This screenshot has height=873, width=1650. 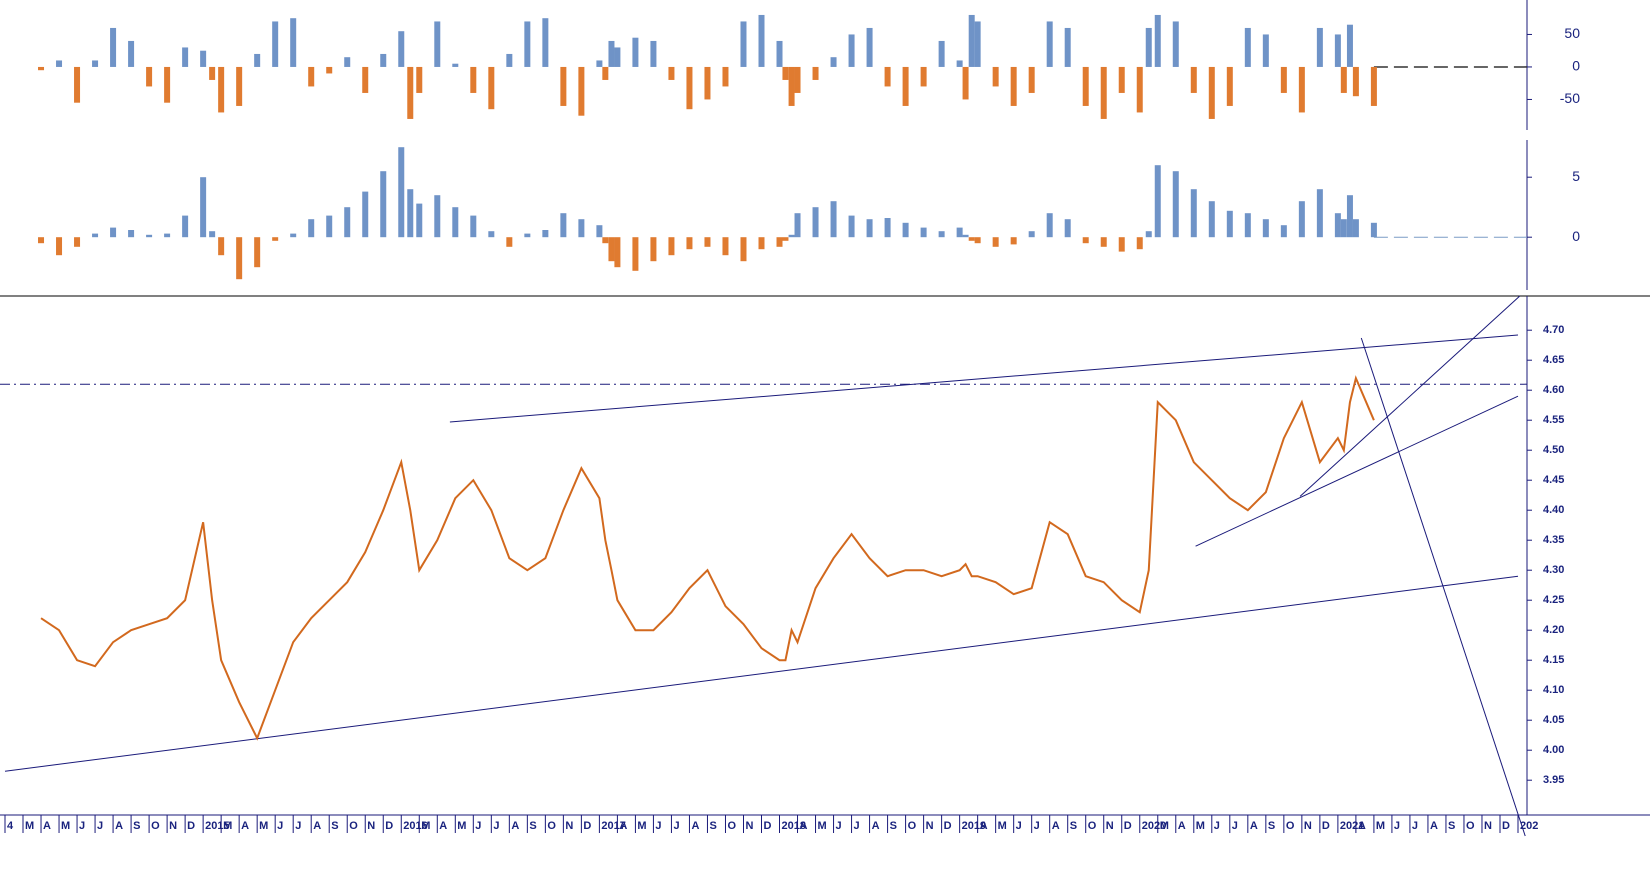 I want to click on y-tick-label: 4.20, so click(x=1553, y=630).